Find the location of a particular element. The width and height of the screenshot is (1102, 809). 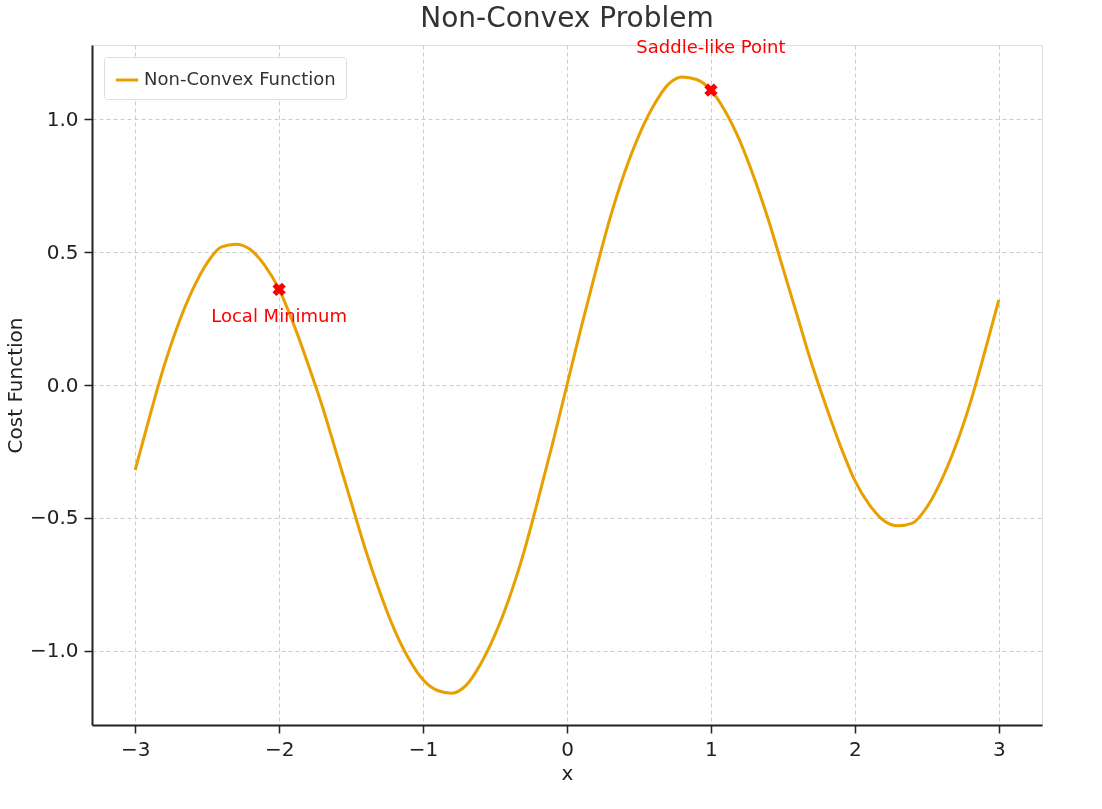

x-tick-label: −3 is located at coordinates (135, 748).